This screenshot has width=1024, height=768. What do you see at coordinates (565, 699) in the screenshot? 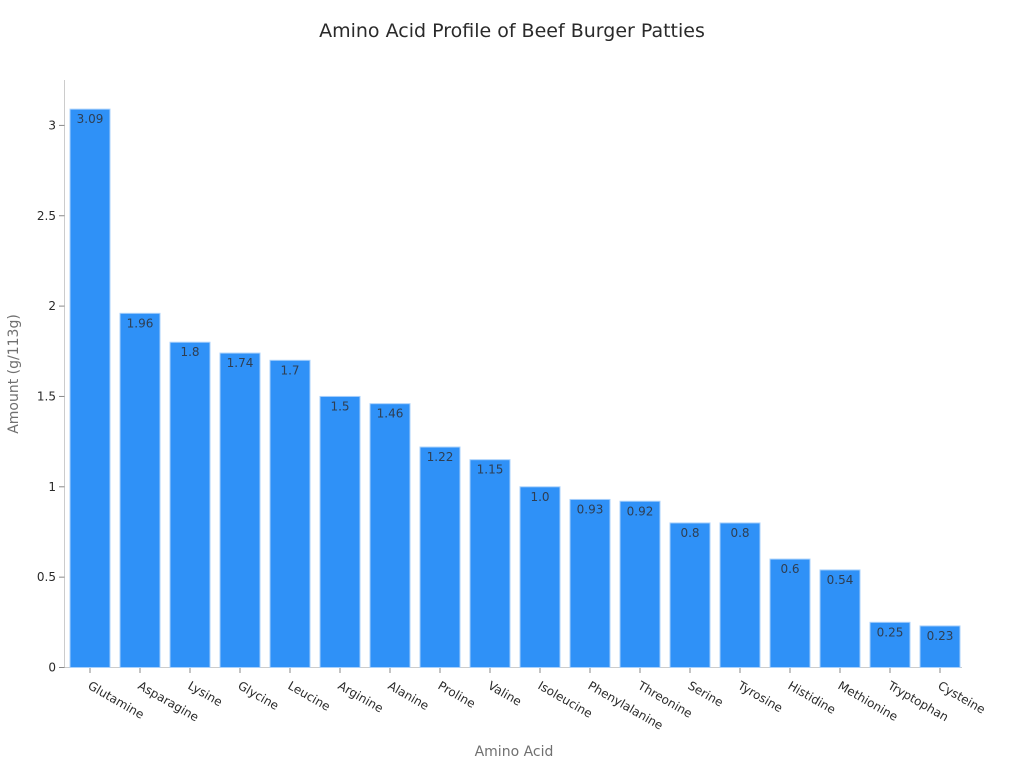
I see `x-tick-label: Isoleucine` at bounding box center [565, 699].